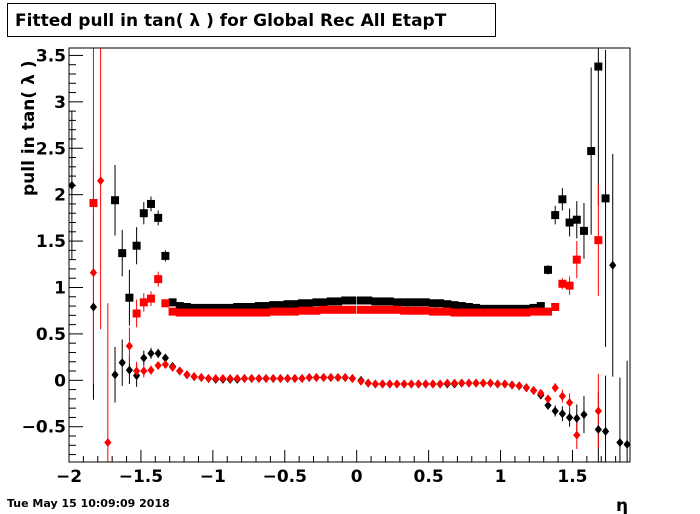 This screenshot has width=700, height=514. I want to click on y-tick-label: 3.5, so click(51, 56).